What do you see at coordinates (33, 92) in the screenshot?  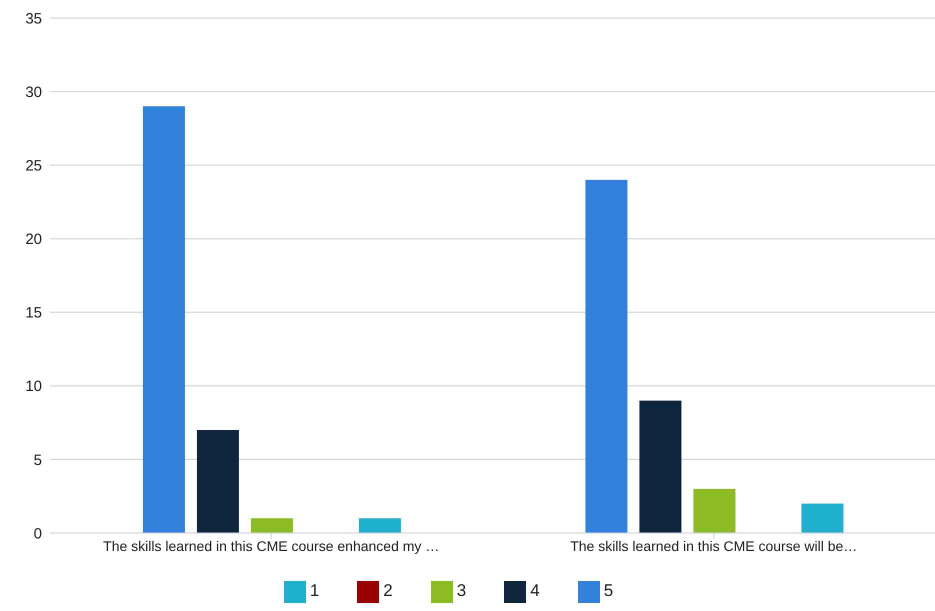 I see `y-tick-label: 30` at bounding box center [33, 92].